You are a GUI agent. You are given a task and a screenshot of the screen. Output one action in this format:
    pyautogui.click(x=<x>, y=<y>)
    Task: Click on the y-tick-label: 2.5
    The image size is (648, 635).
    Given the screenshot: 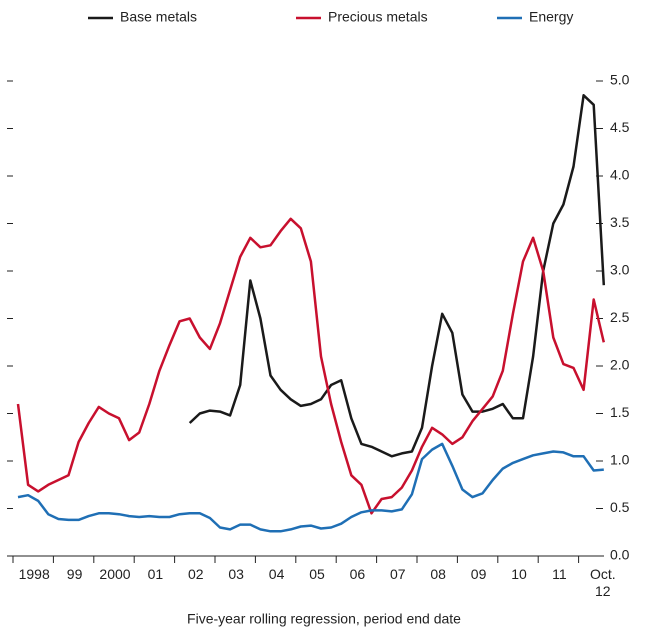 What is the action you would take?
    pyautogui.click(x=620, y=317)
    